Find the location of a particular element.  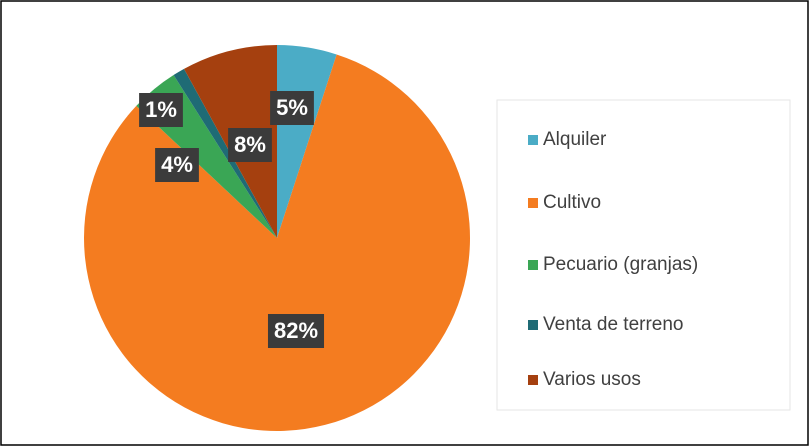

legend-label: Varios usos is located at coordinates (592, 379).